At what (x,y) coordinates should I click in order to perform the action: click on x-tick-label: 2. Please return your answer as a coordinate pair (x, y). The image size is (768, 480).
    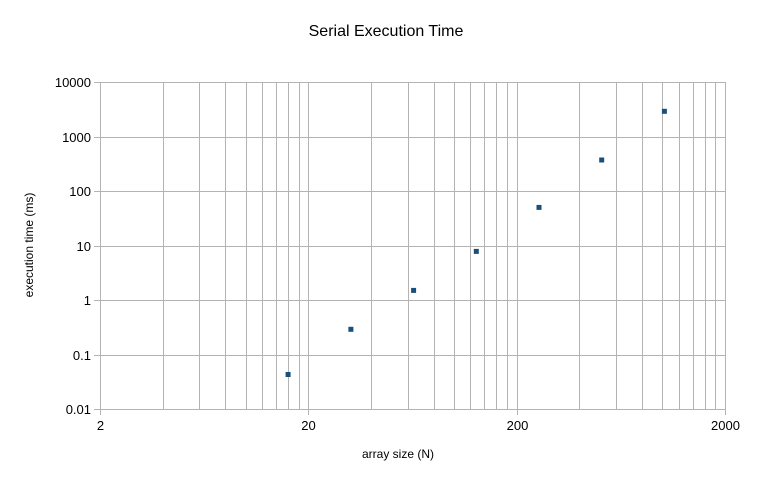
    Looking at the image, I should click on (100, 425).